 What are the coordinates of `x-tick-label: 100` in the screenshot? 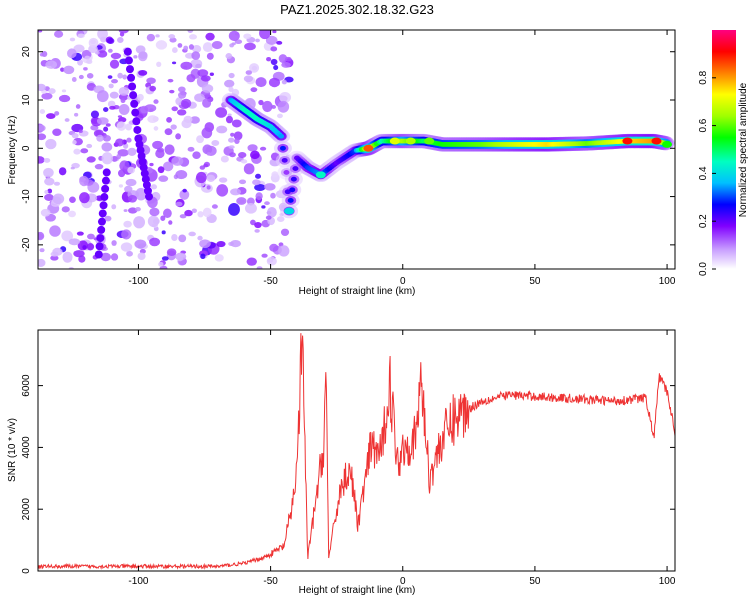 It's located at (667, 581).